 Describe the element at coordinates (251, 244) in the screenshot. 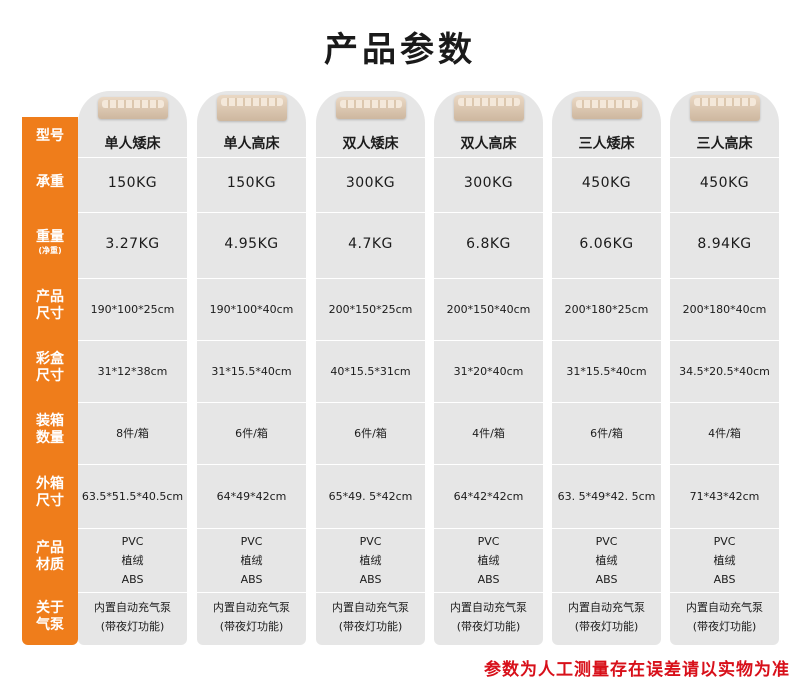

I see `product-weight: 4.95KG` at that location.